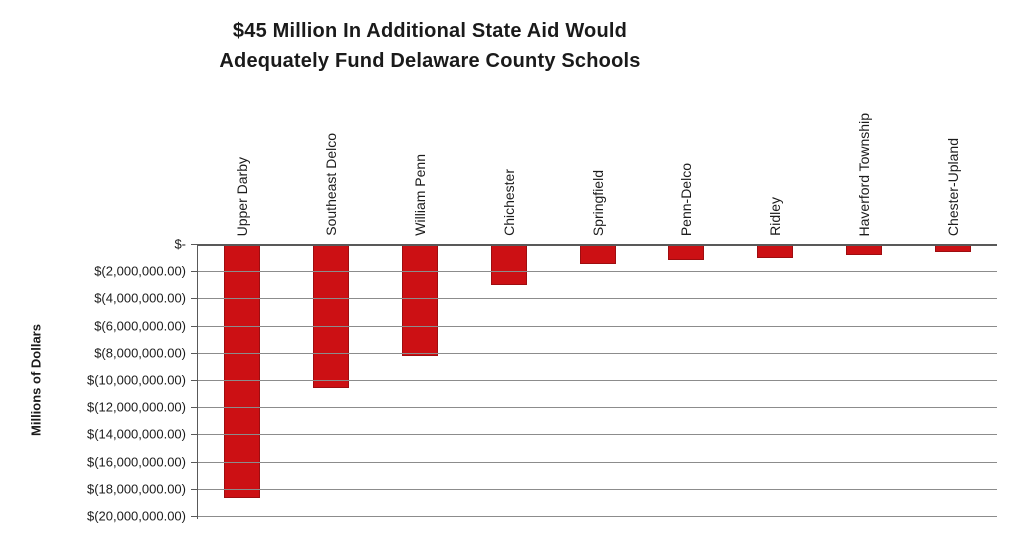 This screenshot has height=540, width=1024. What do you see at coordinates (686, 199) in the screenshot?
I see `category-label-penn-delco: Penn-Delco` at bounding box center [686, 199].